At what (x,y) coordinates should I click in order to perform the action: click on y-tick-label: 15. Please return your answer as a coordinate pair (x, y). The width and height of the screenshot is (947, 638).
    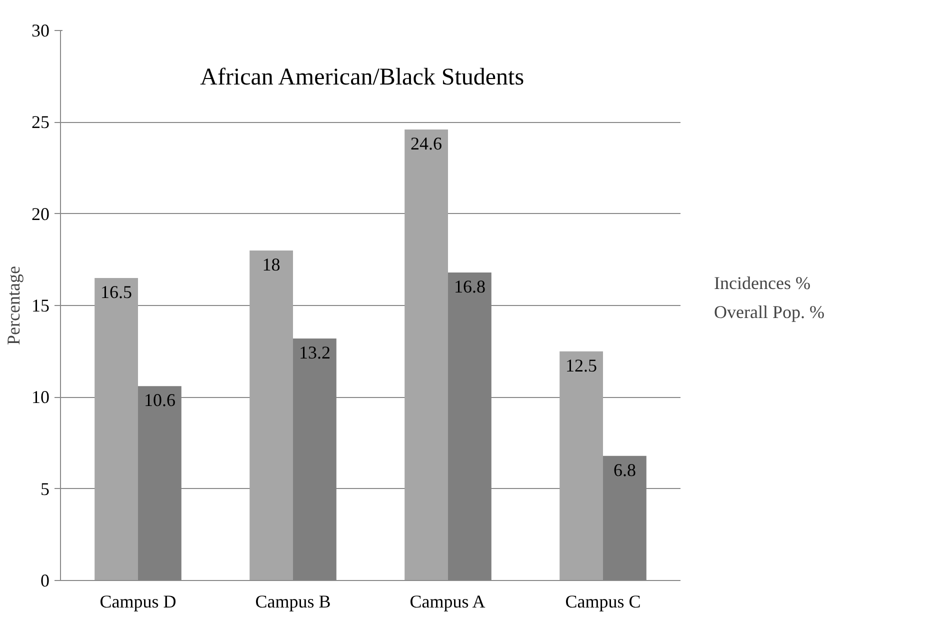
    Looking at the image, I should click on (41, 306).